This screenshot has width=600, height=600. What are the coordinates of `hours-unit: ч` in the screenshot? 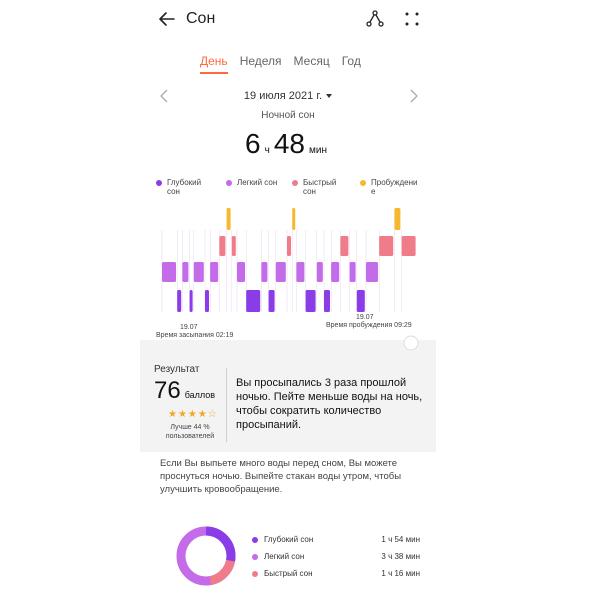 It's located at (267, 150).